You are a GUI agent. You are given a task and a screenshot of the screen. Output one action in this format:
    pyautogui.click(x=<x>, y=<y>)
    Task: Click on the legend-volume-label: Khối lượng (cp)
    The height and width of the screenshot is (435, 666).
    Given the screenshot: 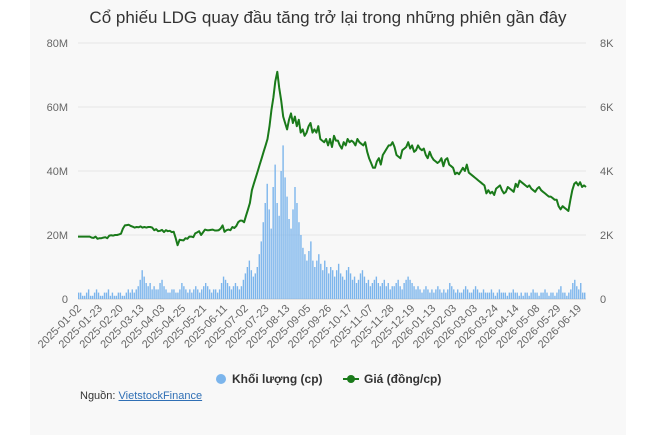 What is the action you would take?
    pyautogui.click(x=277, y=379)
    